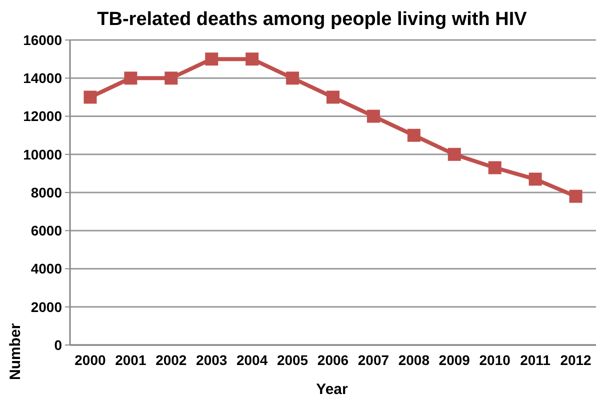  Describe the element at coordinates (535, 360) in the screenshot. I see `x-tick-label: 2011` at that location.